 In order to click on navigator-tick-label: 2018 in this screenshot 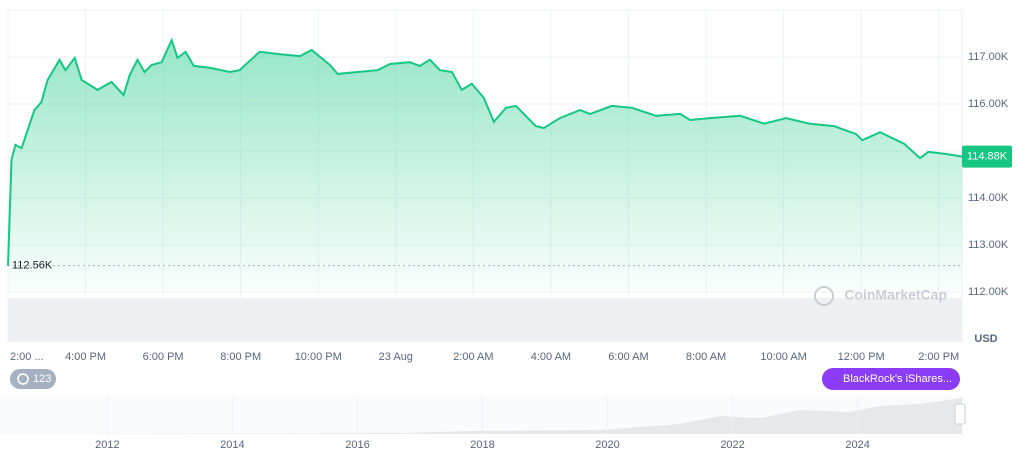, I will do `click(482, 445)`.